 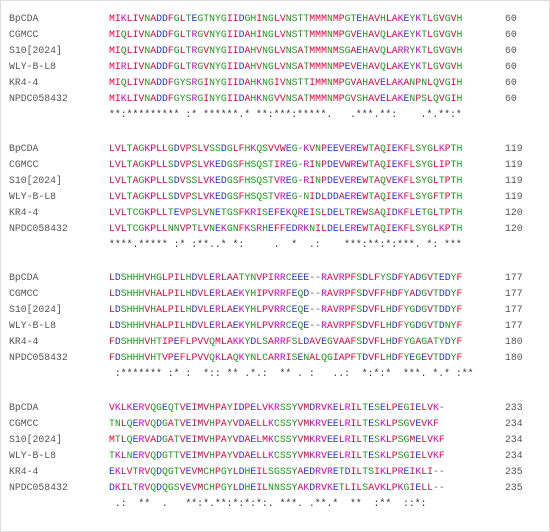 I want to click on sequence-name: WLY-B-L8, so click(x=33, y=325).